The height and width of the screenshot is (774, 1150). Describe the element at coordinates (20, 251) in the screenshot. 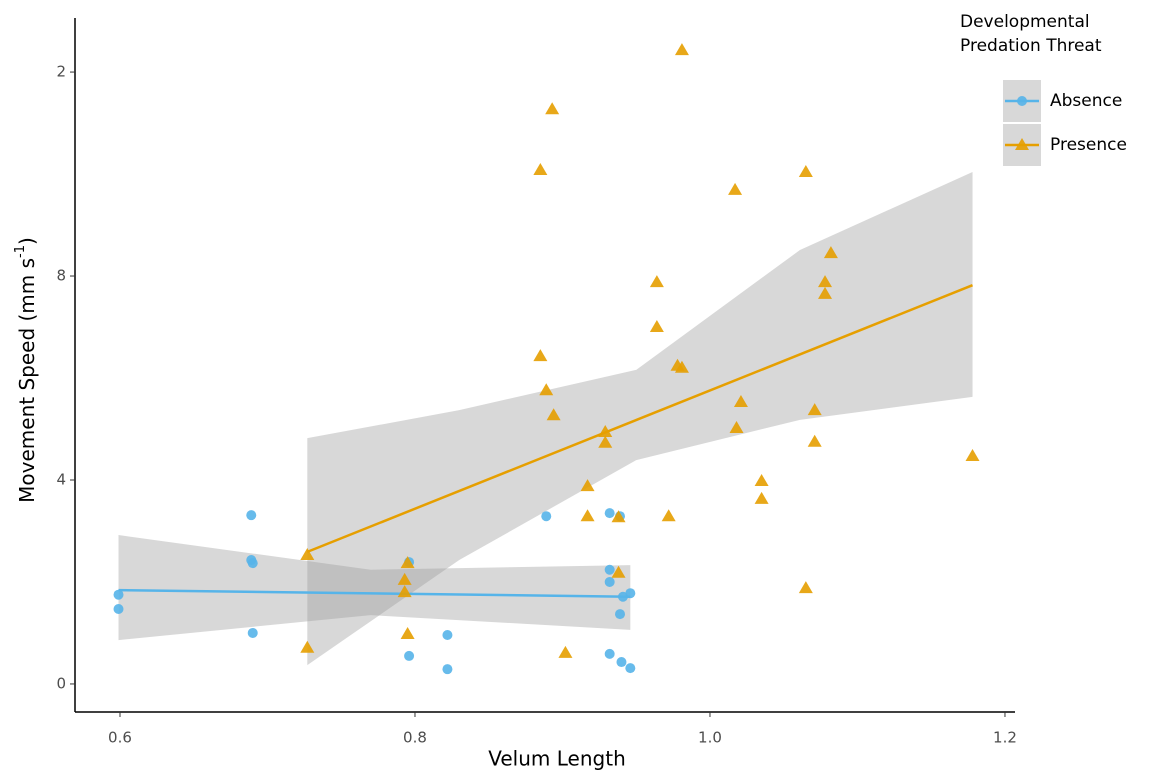

I see `y-axis-title-sup: -1` at that location.